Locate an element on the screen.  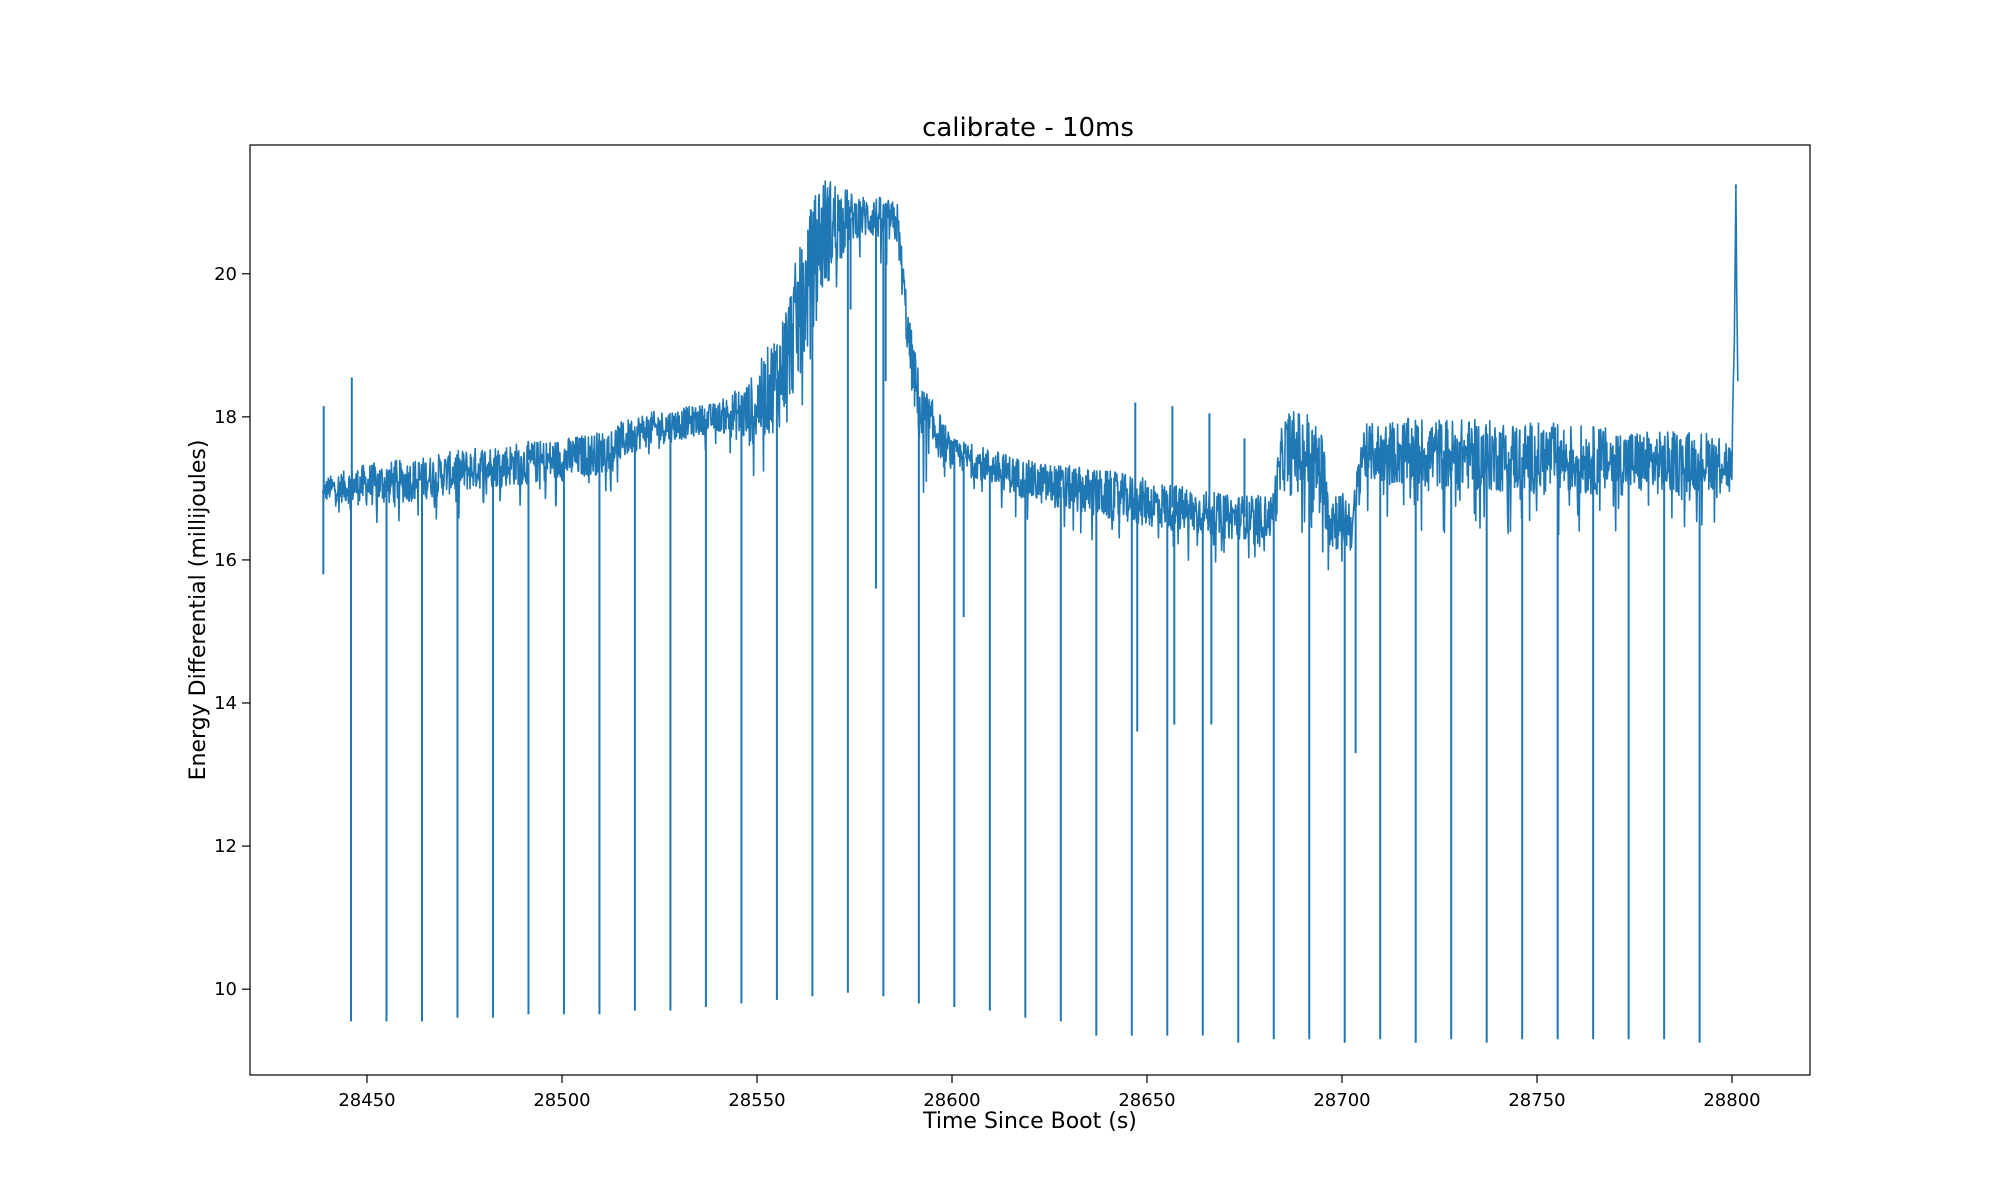
x-tick-label: 28600 is located at coordinates (951, 1100).